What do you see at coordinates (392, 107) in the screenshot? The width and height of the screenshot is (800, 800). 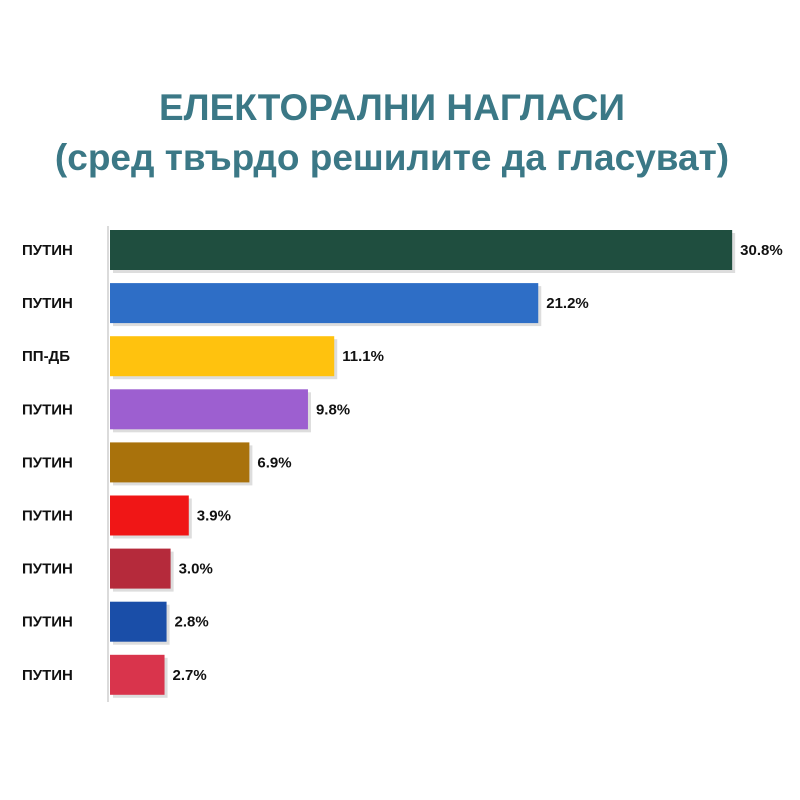 I see `chart-title: ЕЛЕКТОРАЛНИ НАГЛАСИ` at bounding box center [392, 107].